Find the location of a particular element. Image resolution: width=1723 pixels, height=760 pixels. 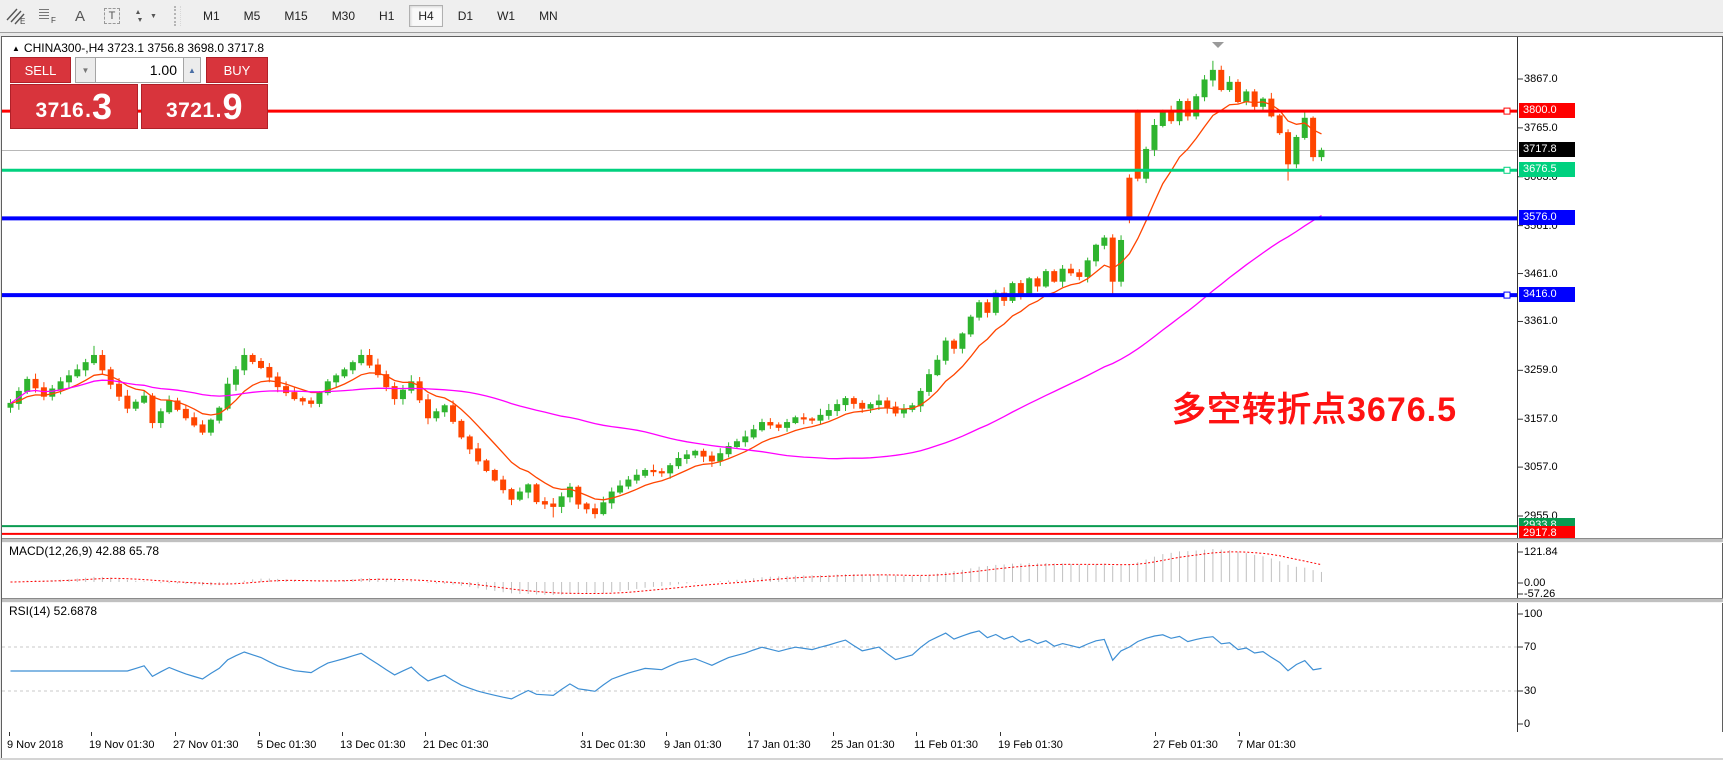

panel-separator-macd is located at coordinates (862, 540).